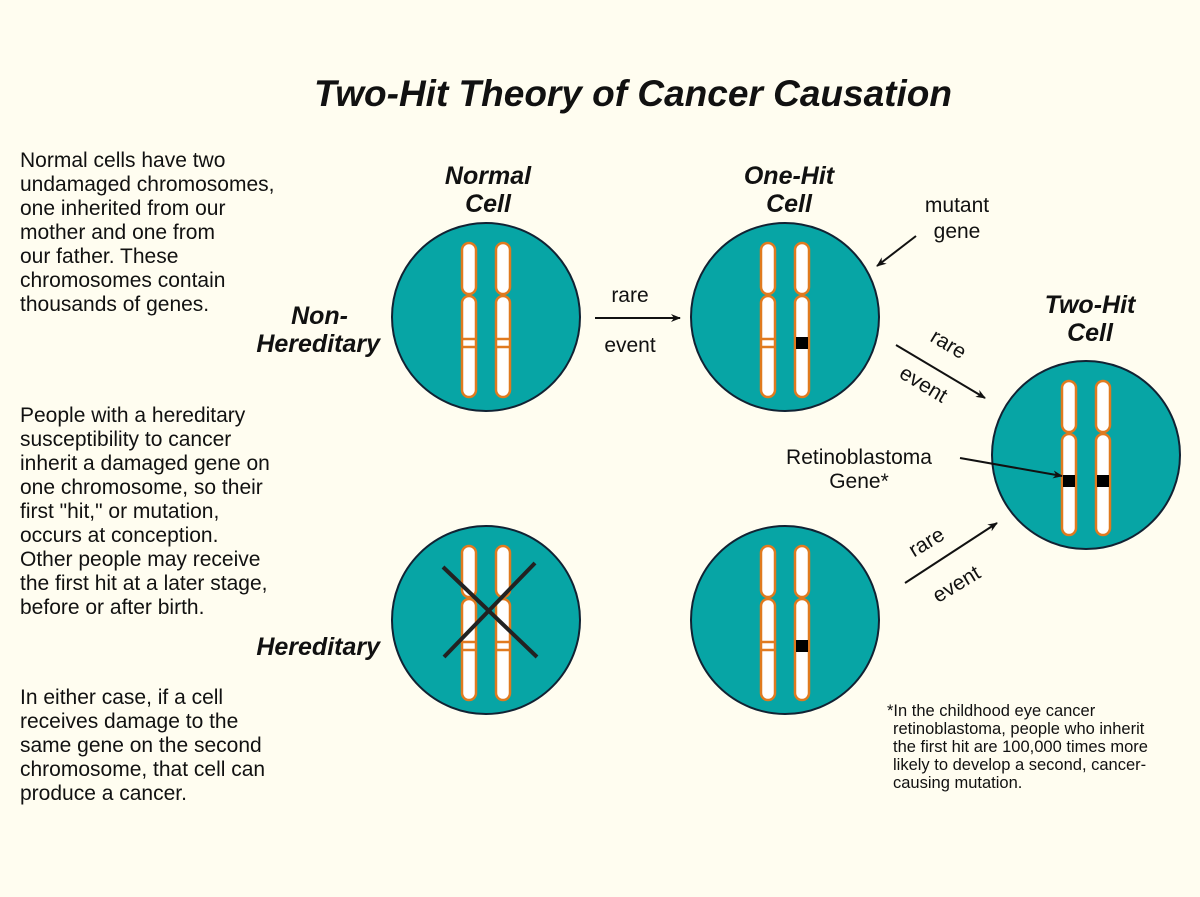 The image size is (1200, 897). I want to click on svg-text: undamaged chromosomes,, so click(147, 184).